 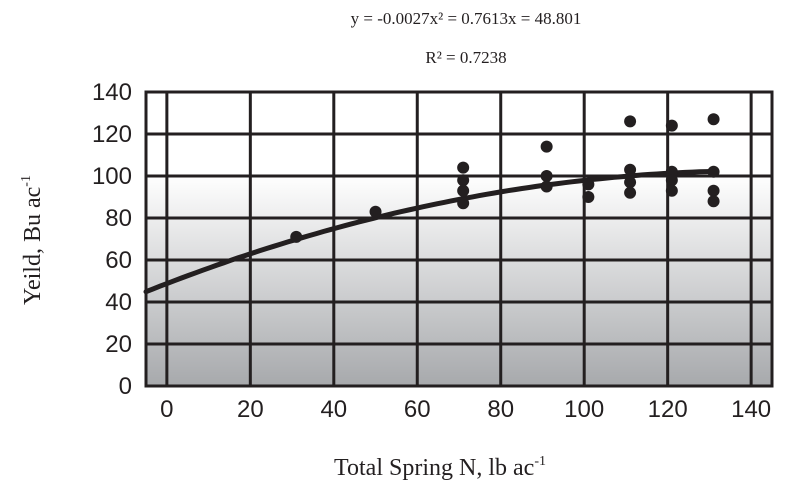 What do you see at coordinates (166, 409) in the screenshot?
I see `x-tick-label-0: 0` at bounding box center [166, 409].